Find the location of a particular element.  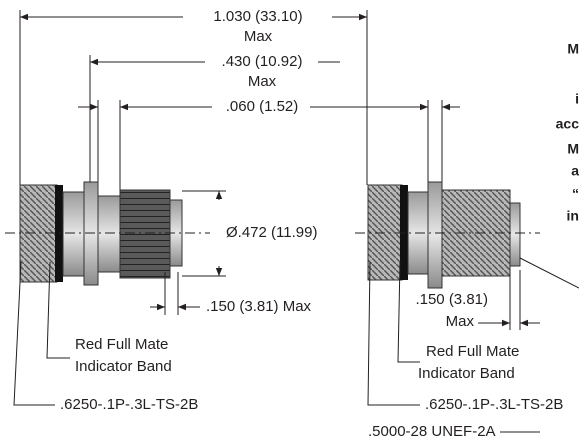

dimension-label: .150 (3.81) Max is located at coordinates (259, 306).